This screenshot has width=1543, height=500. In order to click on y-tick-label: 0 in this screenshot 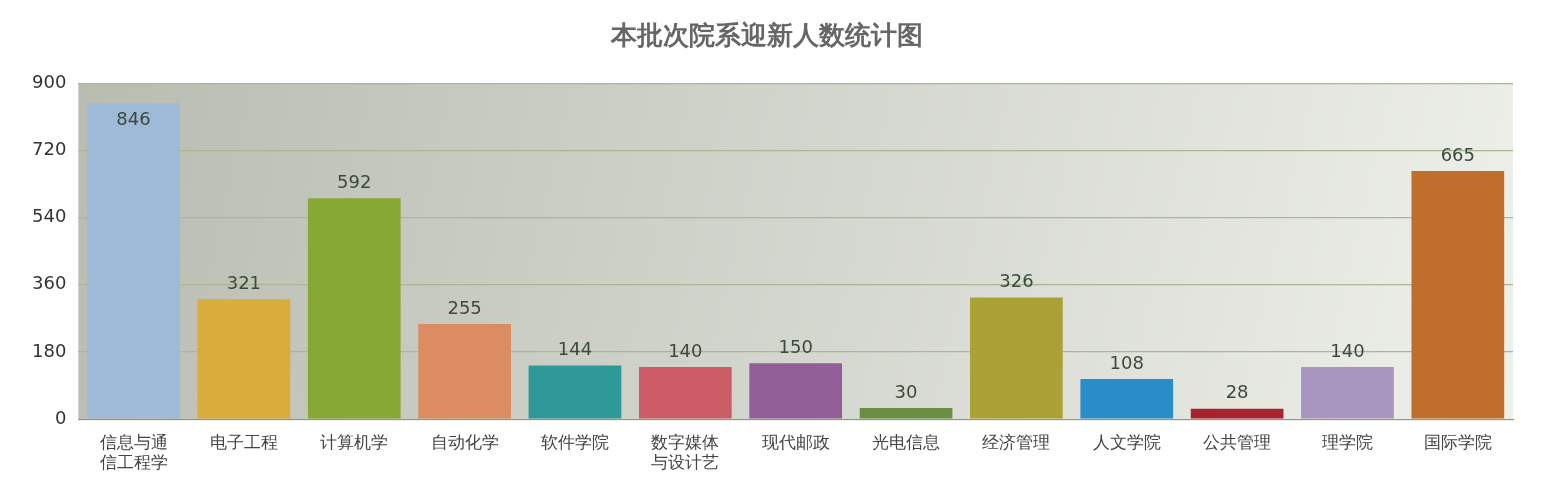, I will do `click(60, 417)`.